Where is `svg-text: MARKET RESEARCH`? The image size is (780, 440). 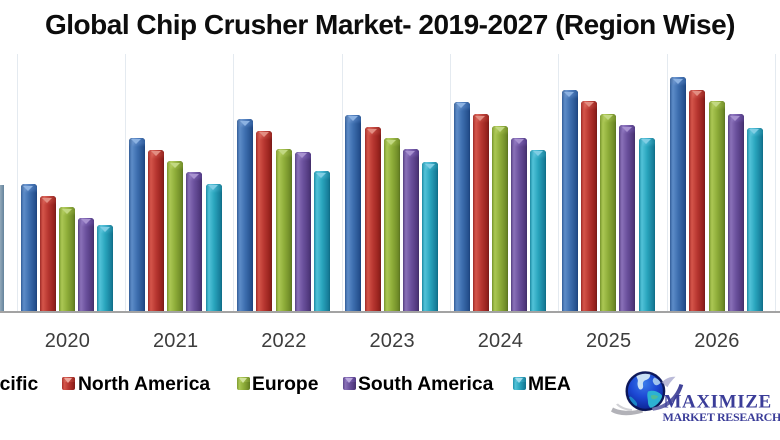
svg-text: MARKET RESEARCH is located at coordinates (721, 417).